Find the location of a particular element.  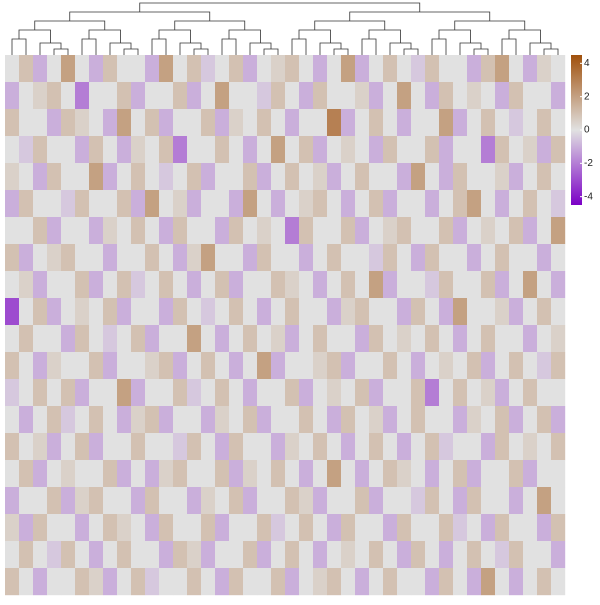

colorbar-tick-label: 0 is located at coordinates (587, 130).